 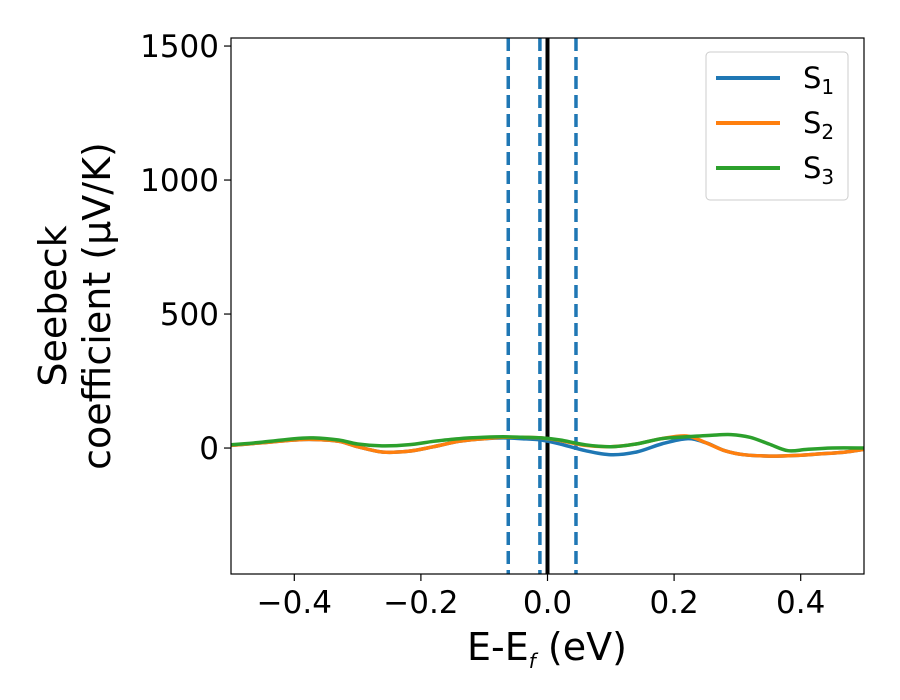 I want to click on x-tick-label: 0.4, so click(x=800, y=603).